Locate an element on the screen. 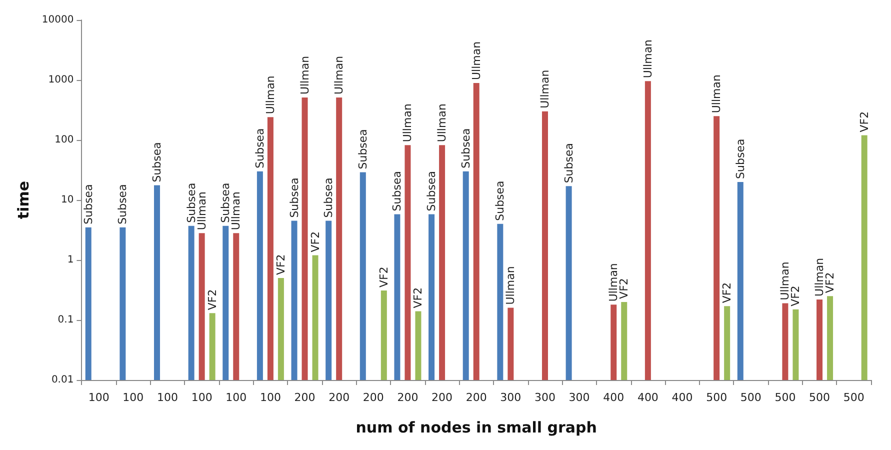 This screenshot has width=891, height=450. y-axis-title: time is located at coordinates (23, 200).